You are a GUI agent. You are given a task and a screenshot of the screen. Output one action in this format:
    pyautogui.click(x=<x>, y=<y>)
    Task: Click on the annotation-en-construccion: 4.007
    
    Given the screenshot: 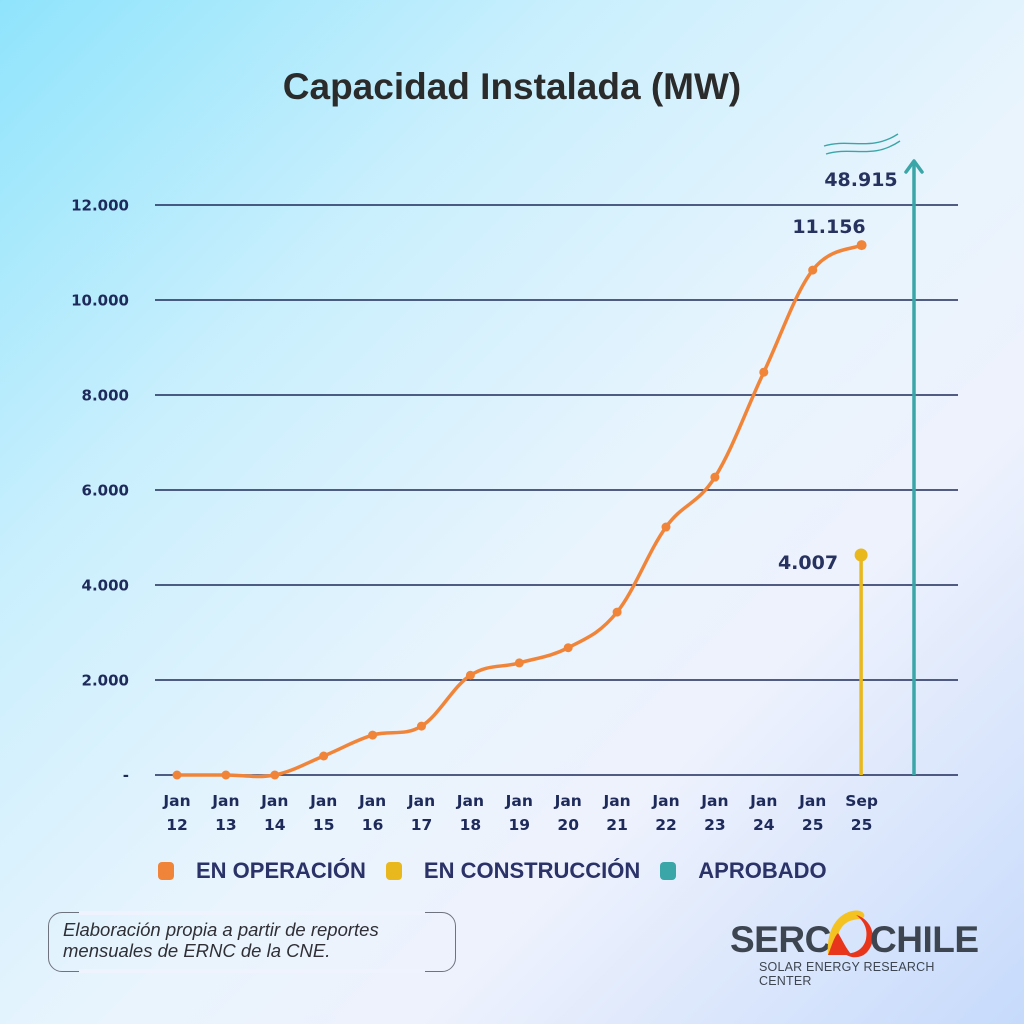 What is the action you would take?
    pyautogui.click(x=808, y=563)
    